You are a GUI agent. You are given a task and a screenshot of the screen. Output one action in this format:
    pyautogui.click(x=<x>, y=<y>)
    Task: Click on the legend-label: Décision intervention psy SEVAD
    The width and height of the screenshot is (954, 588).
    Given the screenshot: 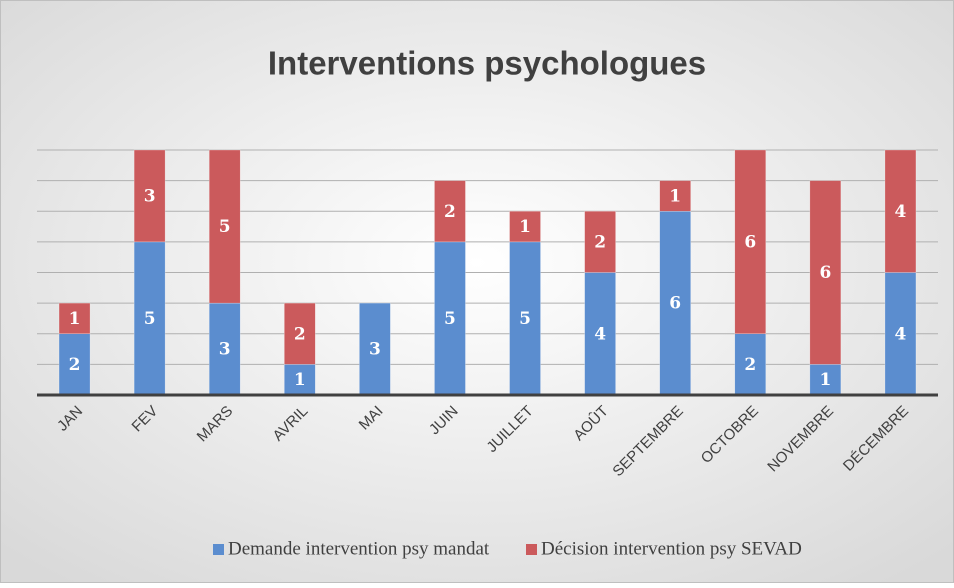 What is the action you would take?
    pyautogui.click(x=671, y=548)
    